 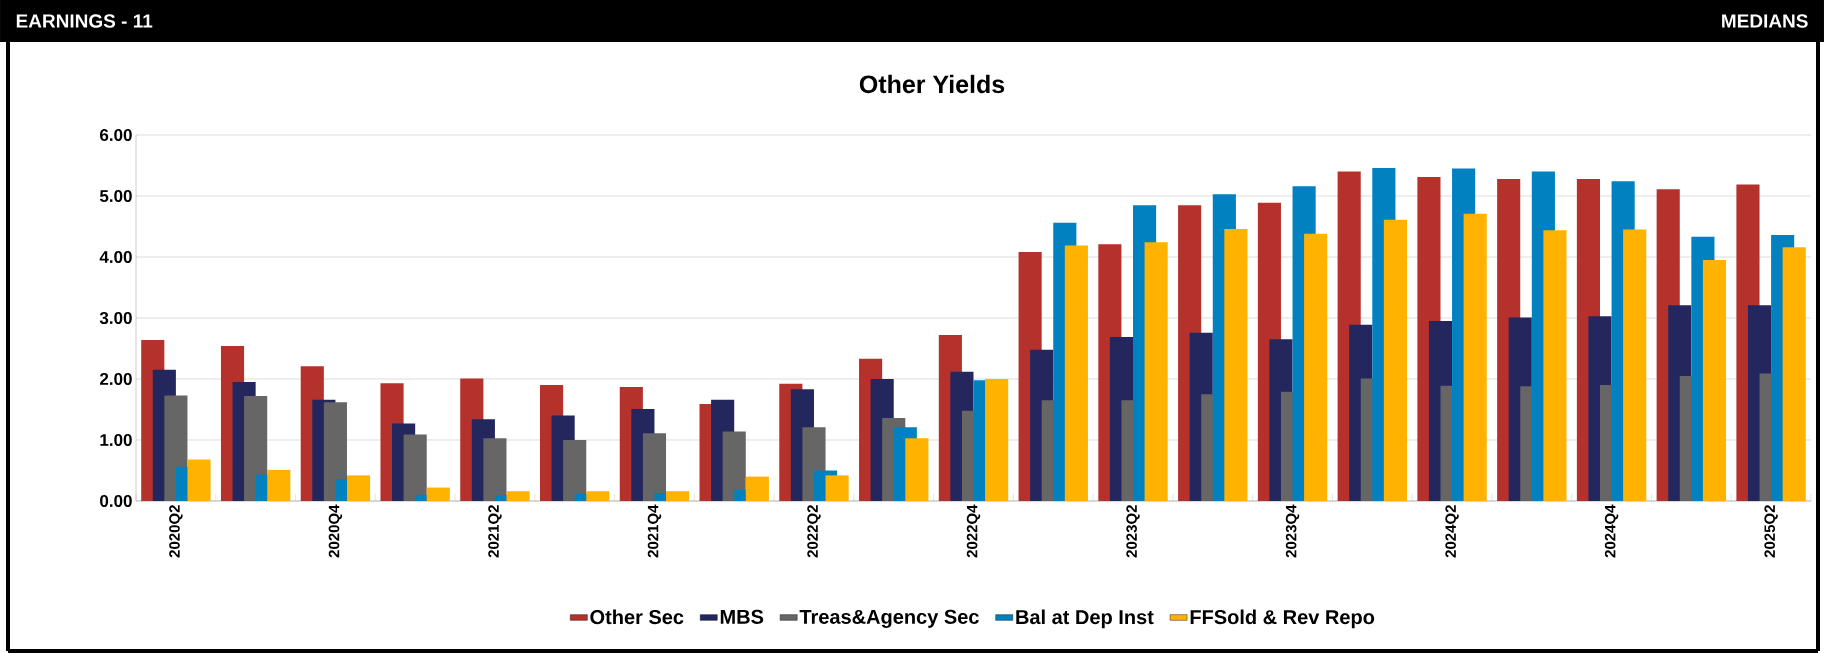 I want to click on y-tick-label: 5.00, so click(x=115, y=196).